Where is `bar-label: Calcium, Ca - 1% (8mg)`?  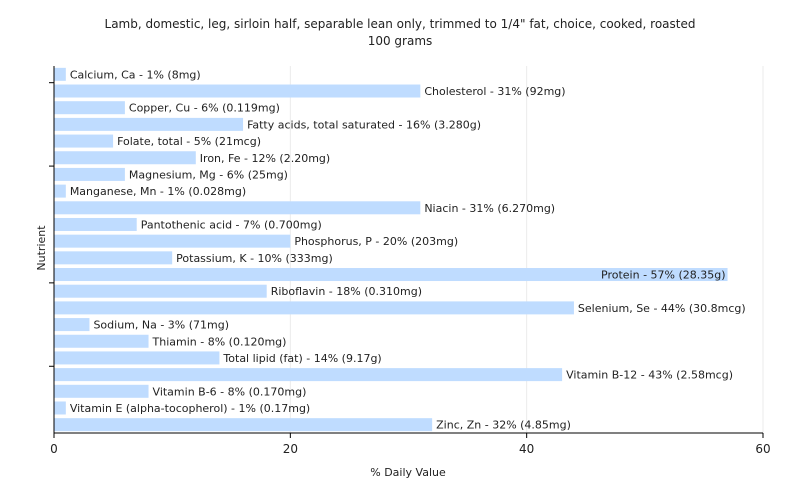
bar-label: Calcium, Ca - 1% (8mg) is located at coordinates (135, 74).